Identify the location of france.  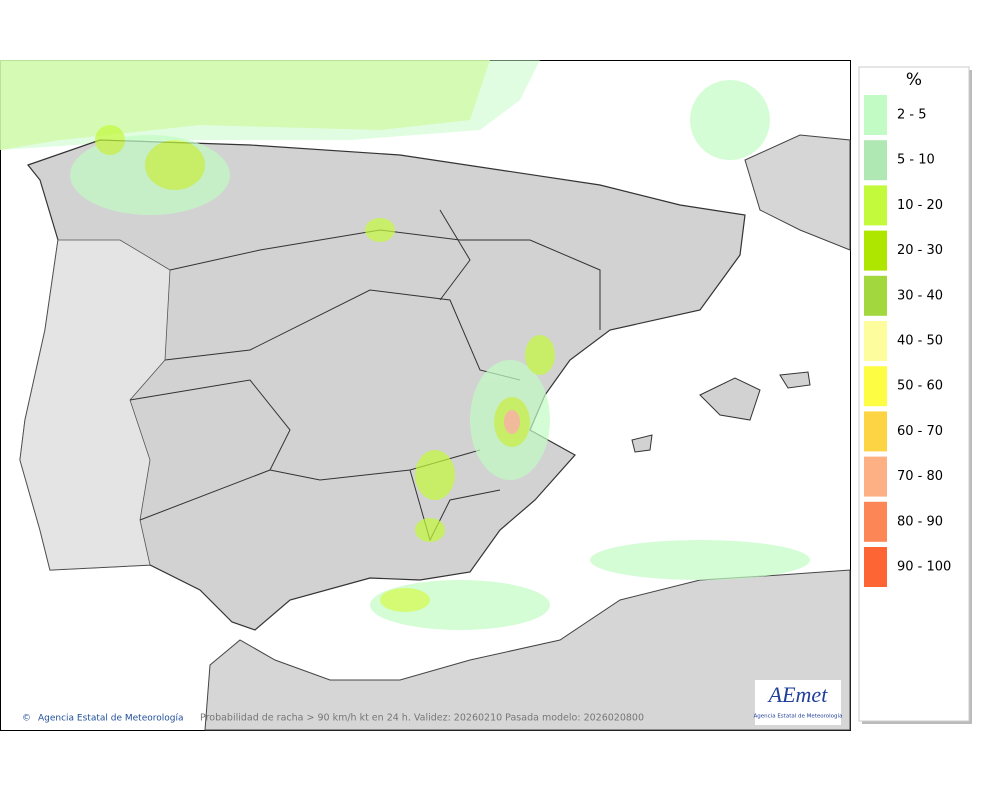
(797, 192).